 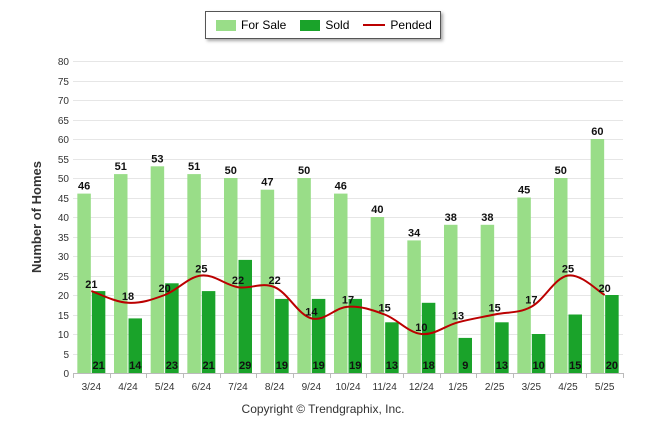 I want to click on y-tick-label: 55, so click(x=64, y=160).